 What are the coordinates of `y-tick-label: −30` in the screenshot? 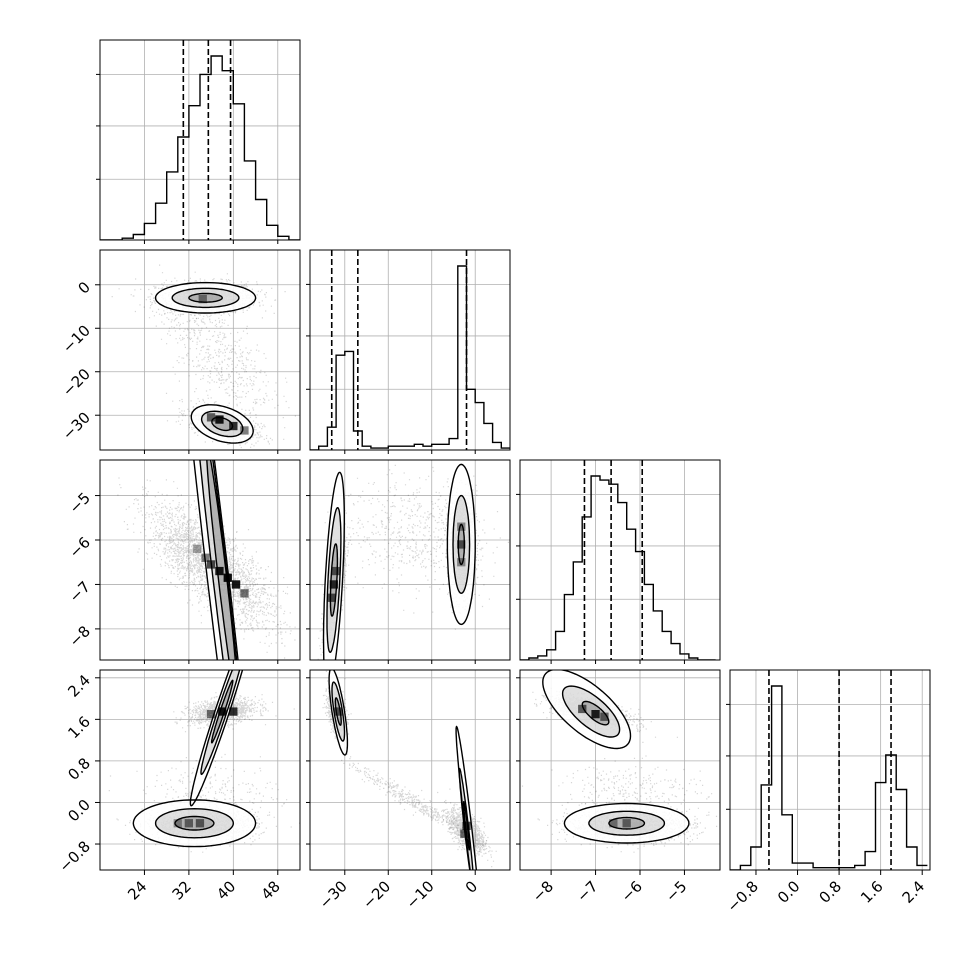 It's located at (76, 425).